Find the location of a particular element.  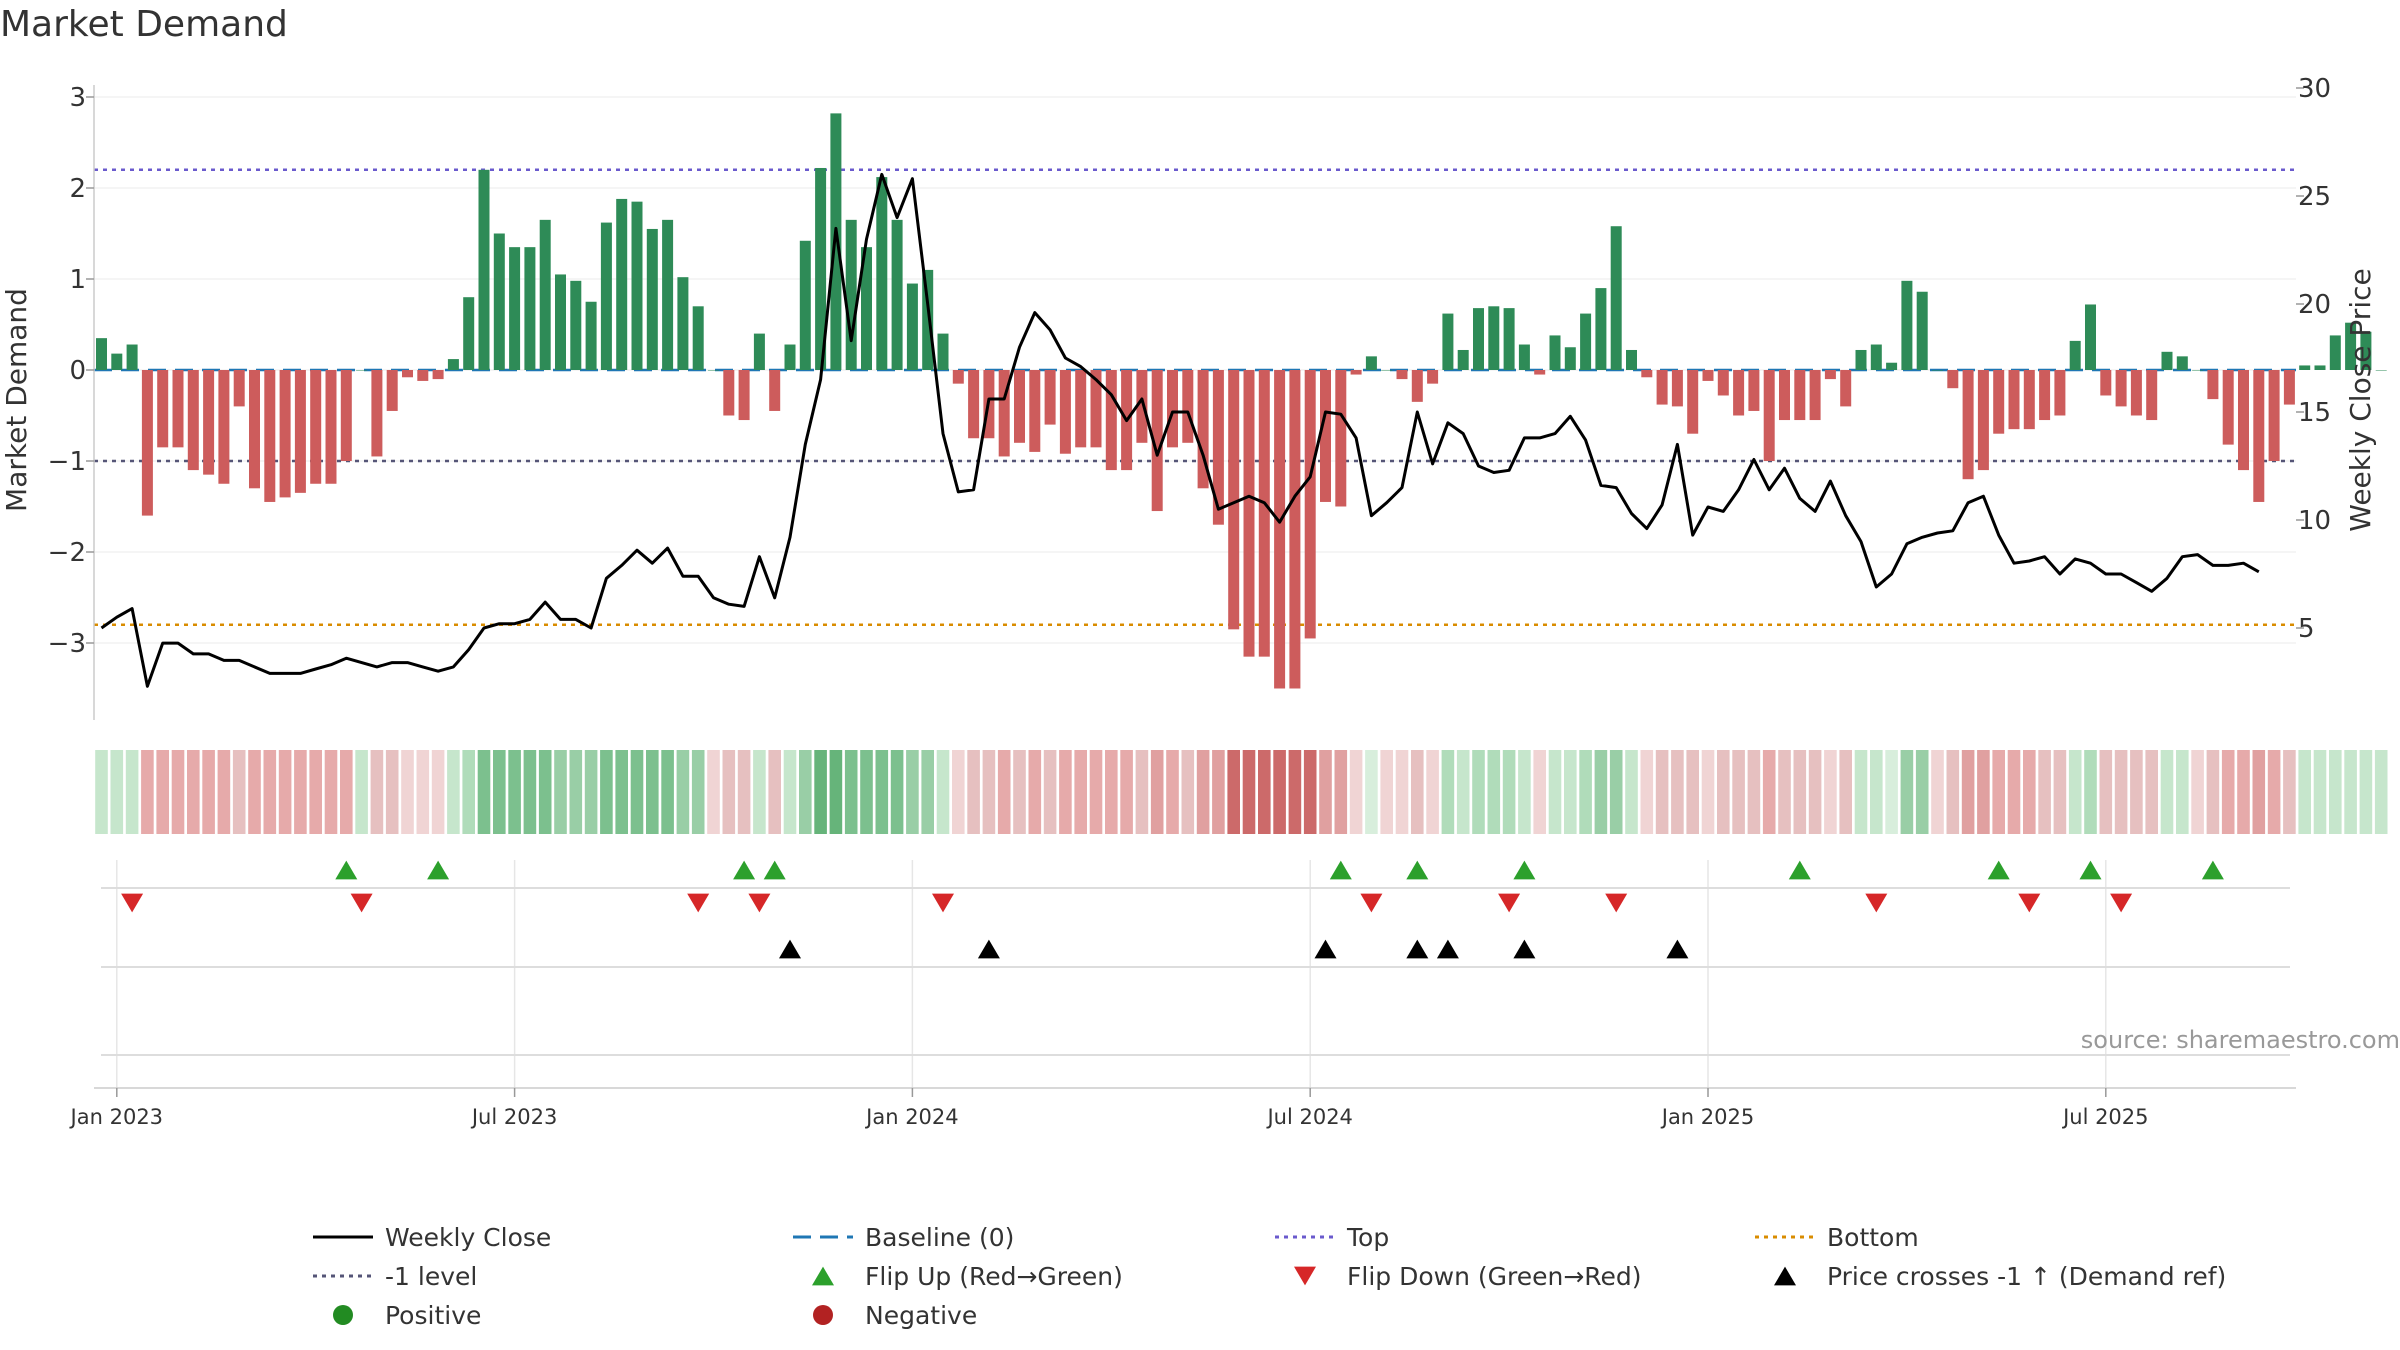

y2-tick-label: 5 is located at coordinates (2306, 629).